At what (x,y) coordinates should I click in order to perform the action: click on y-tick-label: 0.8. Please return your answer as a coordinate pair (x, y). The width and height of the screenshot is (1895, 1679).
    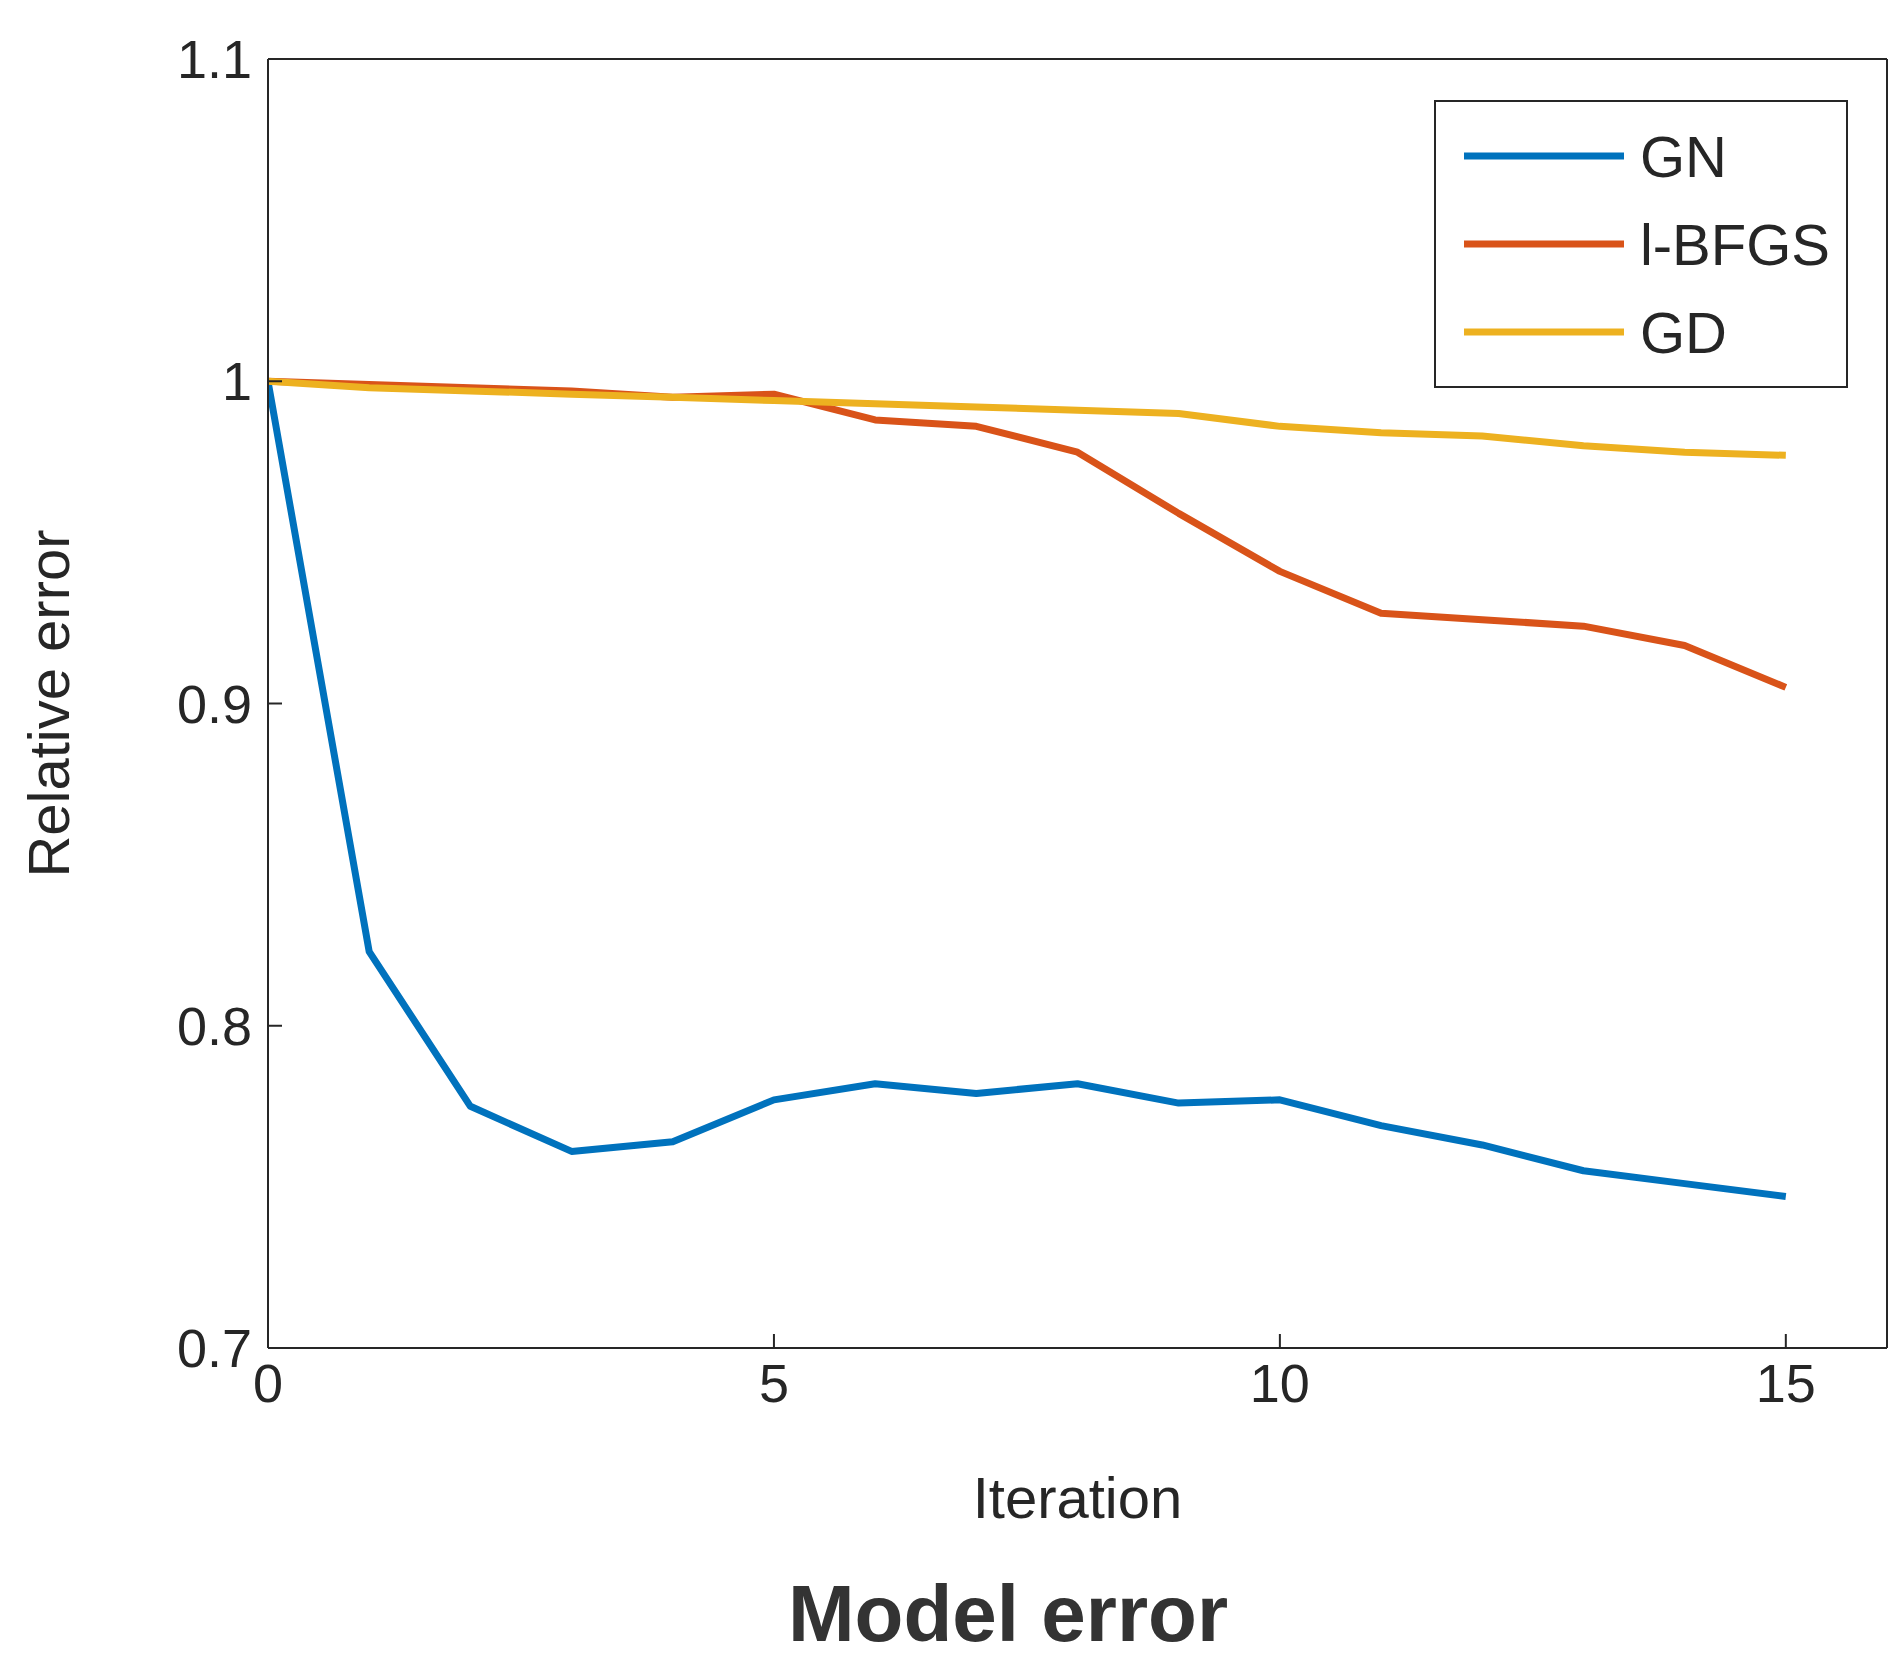
    Looking at the image, I should click on (214, 1025).